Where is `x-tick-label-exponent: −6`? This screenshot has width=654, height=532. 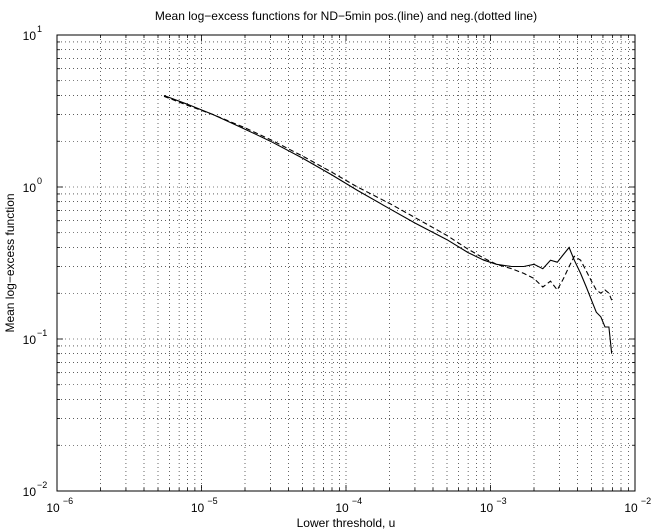 x-tick-label-exponent: −6 is located at coordinates (68, 501).